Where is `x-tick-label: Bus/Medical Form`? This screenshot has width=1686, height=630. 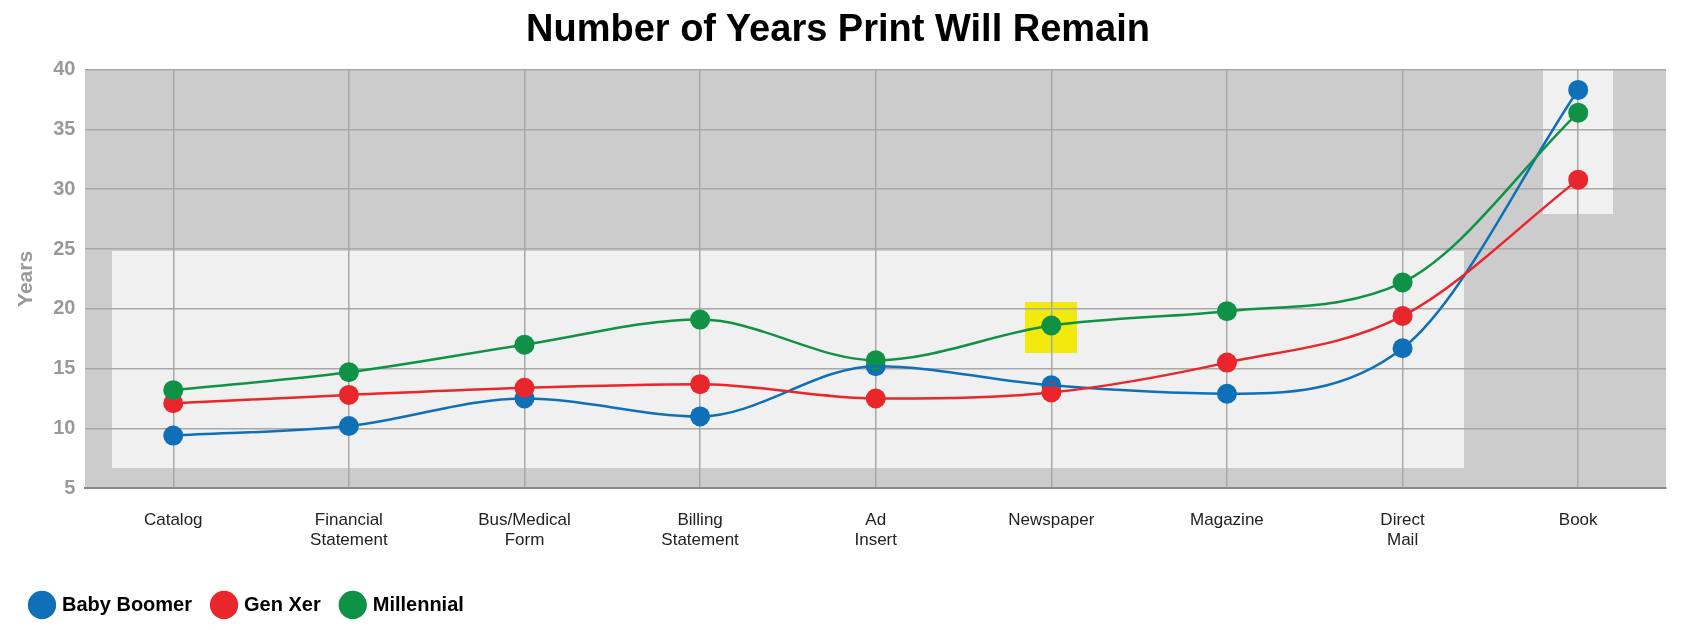 x-tick-label: Bus/Medical Form is located at coordinates (524, 530).